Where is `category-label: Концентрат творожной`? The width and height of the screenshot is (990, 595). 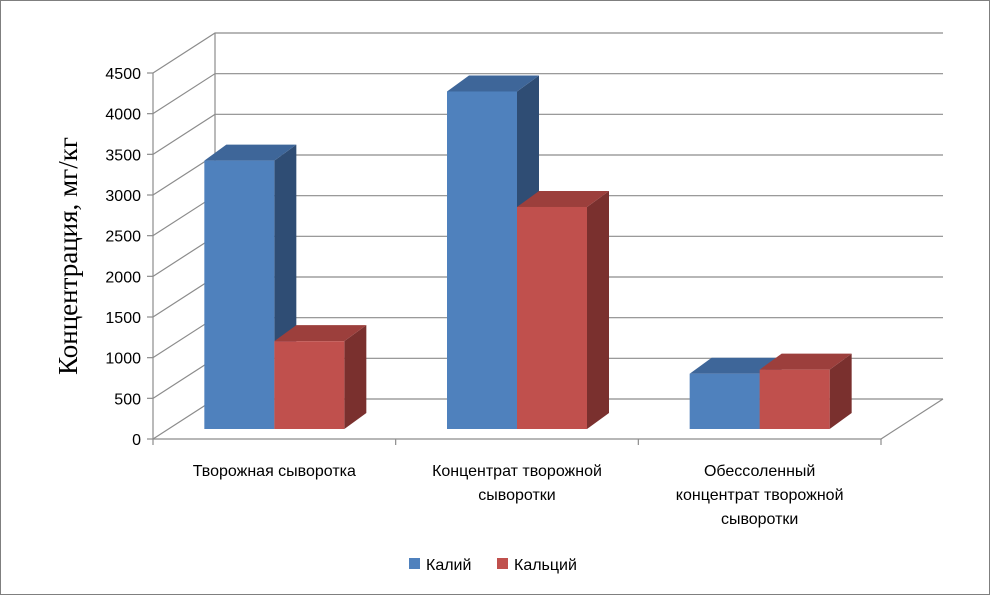
category-label: Концентрат творожной is located at coordinates (517, 471).